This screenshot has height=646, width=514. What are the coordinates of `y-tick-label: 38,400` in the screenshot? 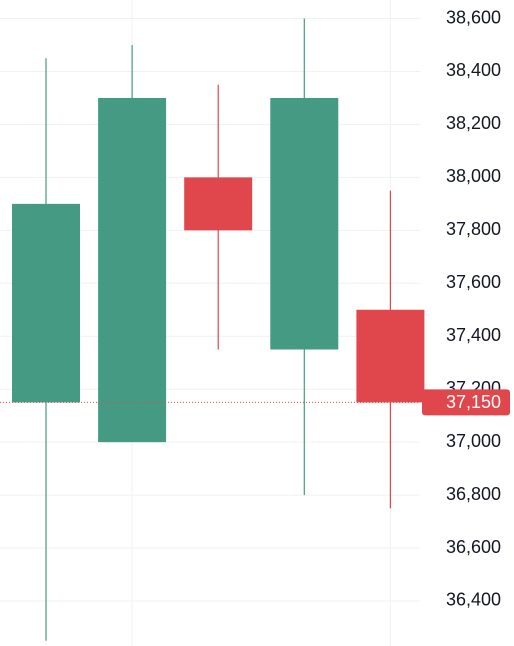 It's located at (473, 70).